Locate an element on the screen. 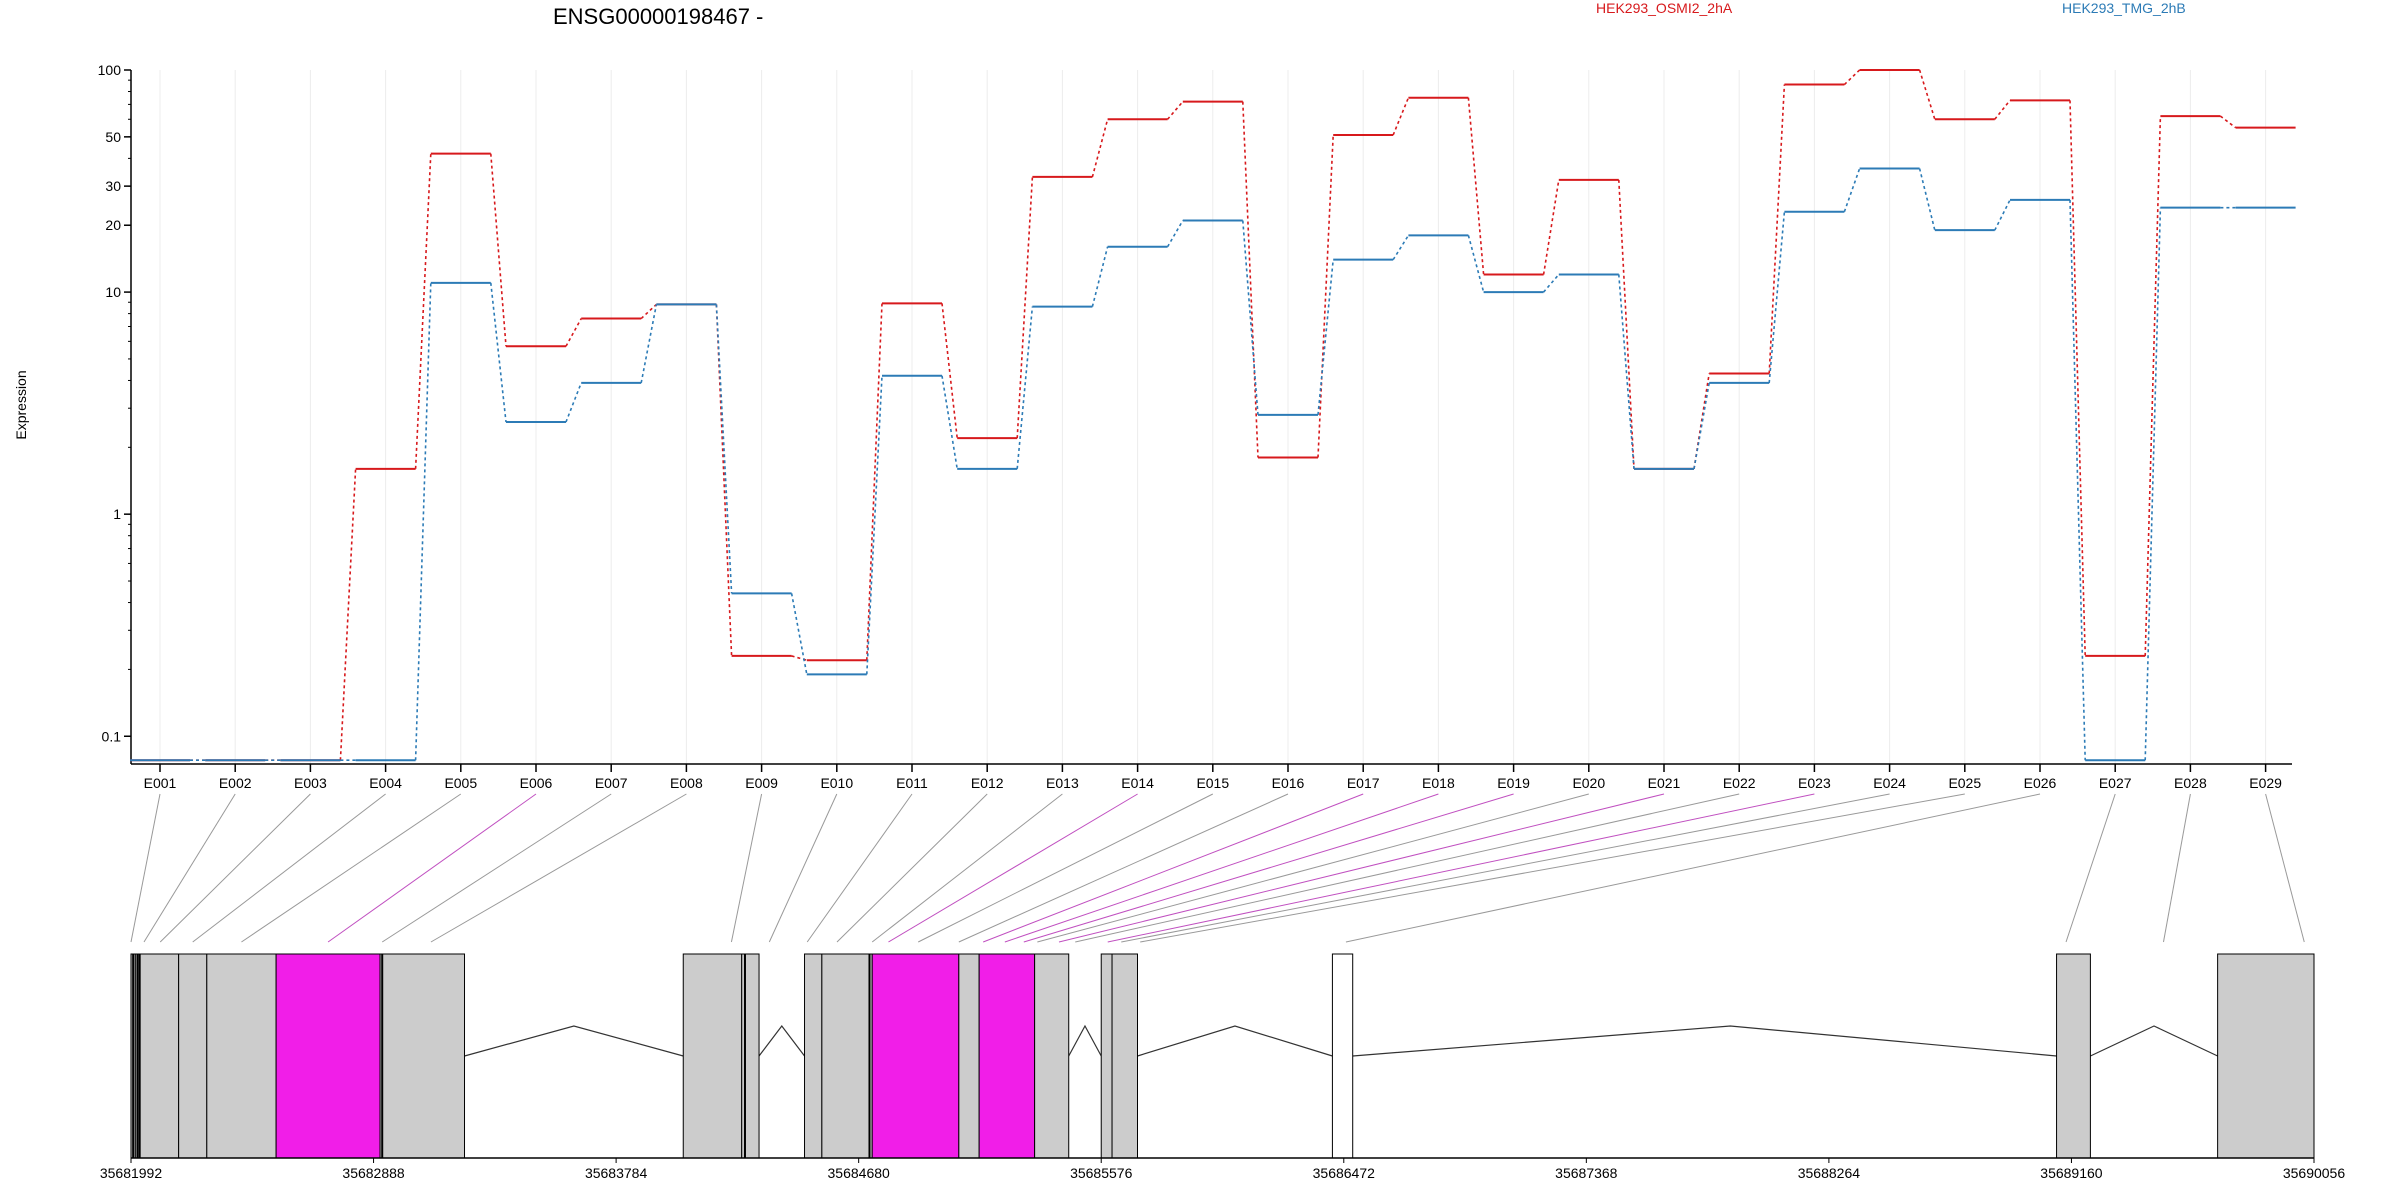  exon-link-e020 is located at coordinates (1313, 868).